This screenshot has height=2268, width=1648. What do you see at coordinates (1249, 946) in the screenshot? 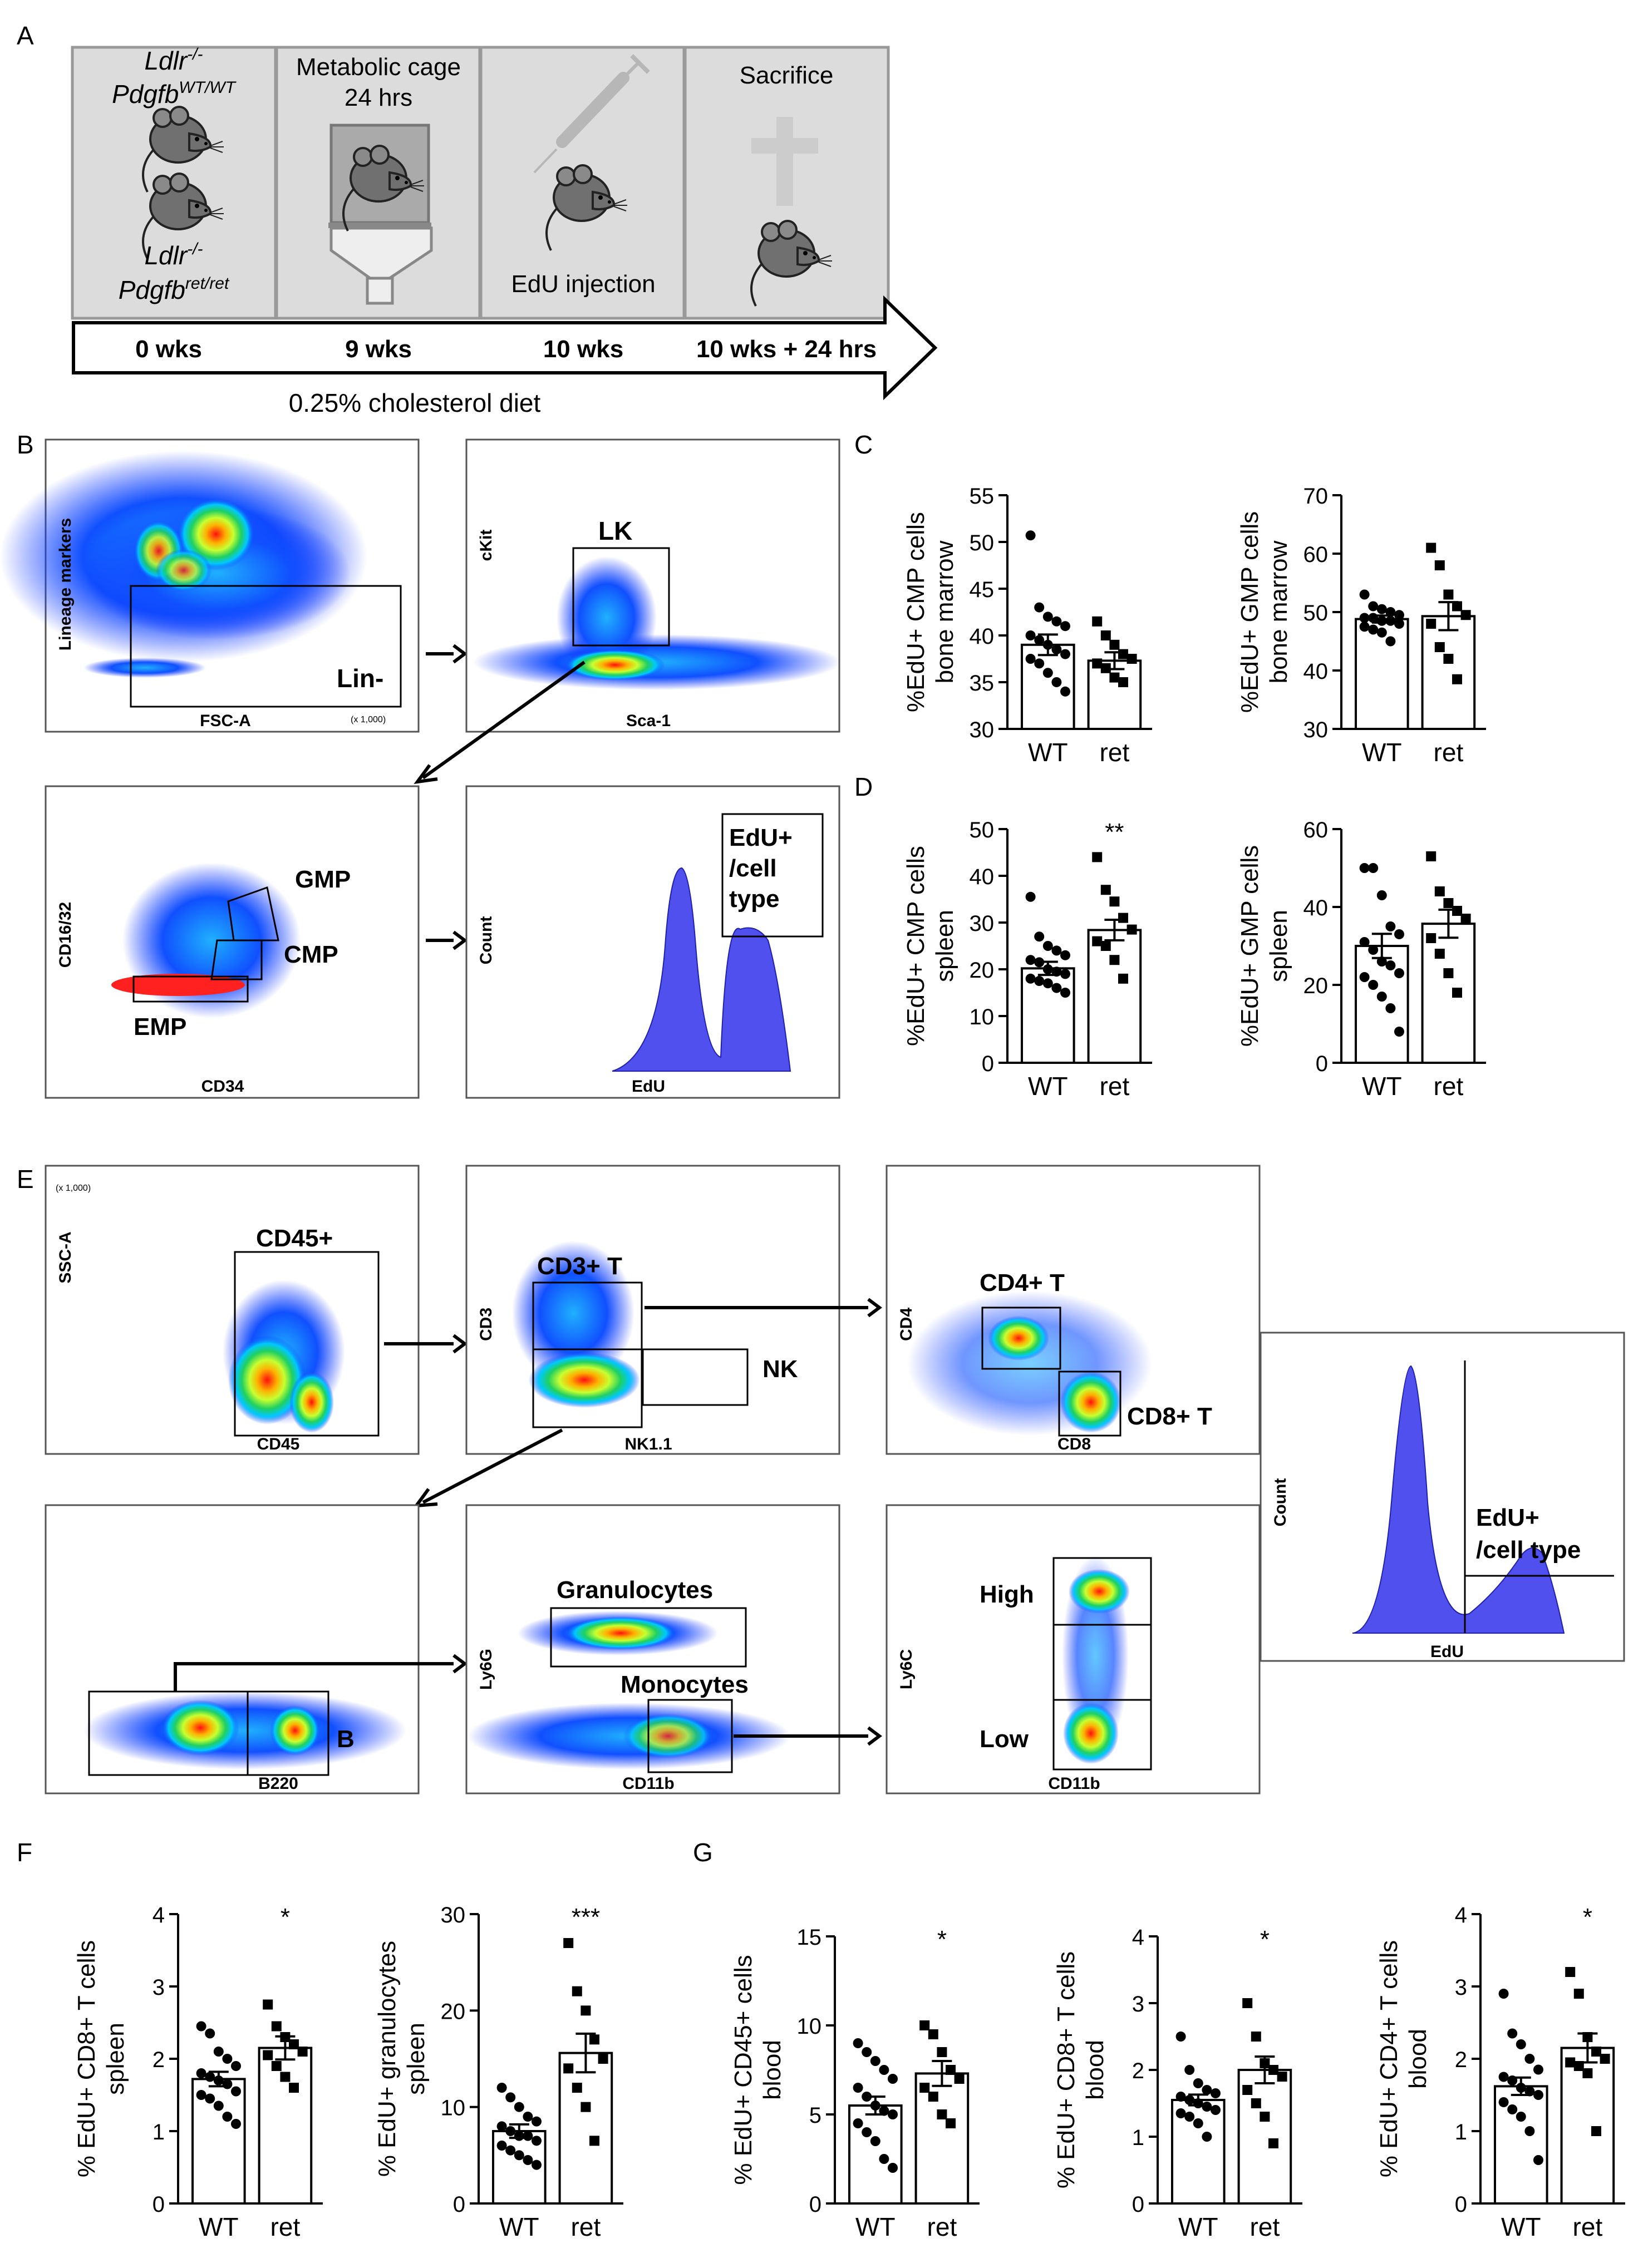
I see `y-axis-label: %EdU+ GMP cells` at bounding box center [1249, 946].